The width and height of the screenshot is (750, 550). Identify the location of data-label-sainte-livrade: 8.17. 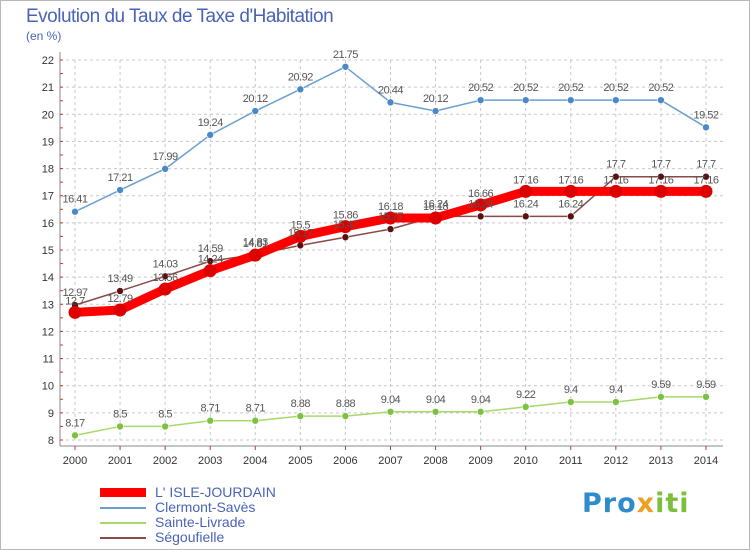
(75, 423).